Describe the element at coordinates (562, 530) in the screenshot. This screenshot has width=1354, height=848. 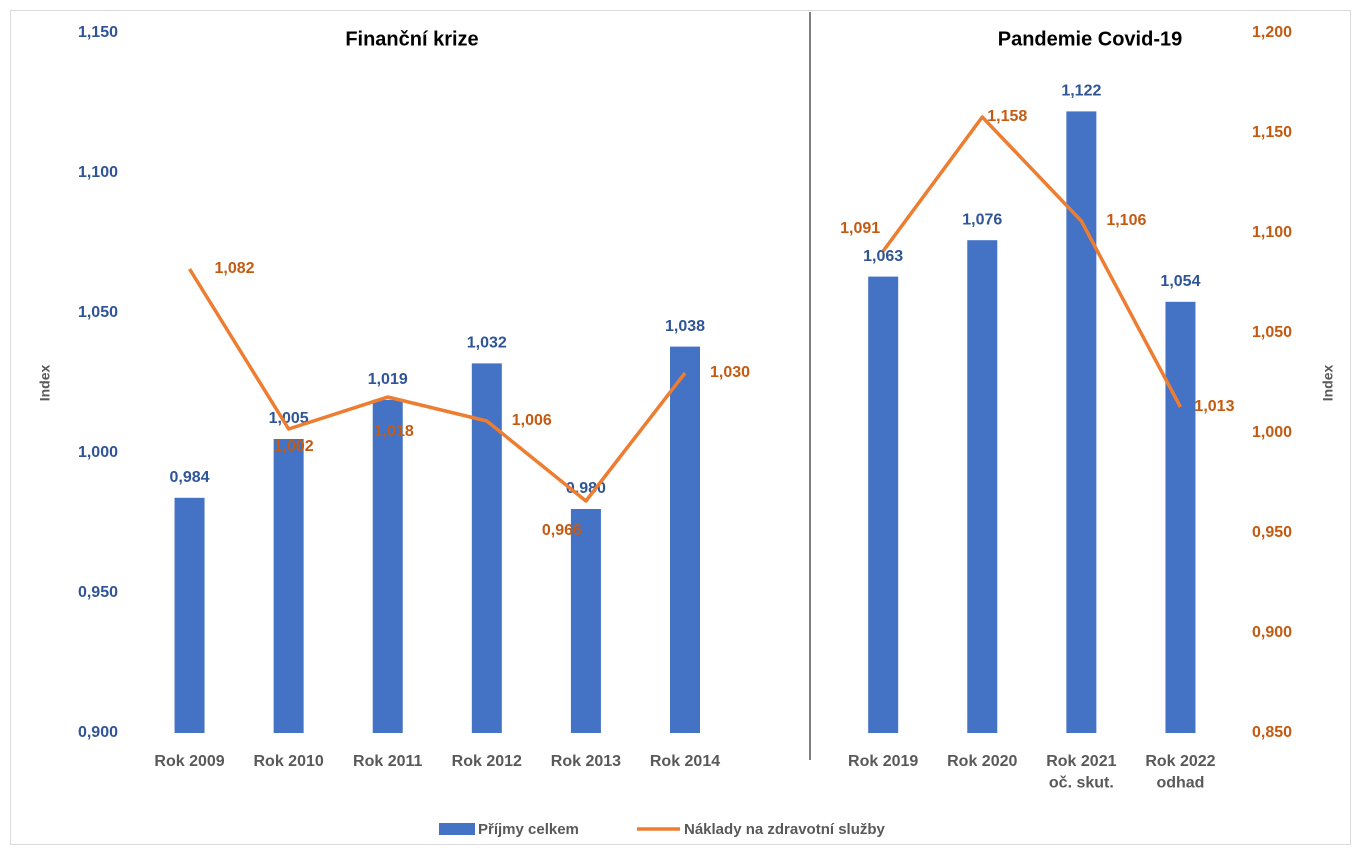
I see `data-label: 0,966` at that location.